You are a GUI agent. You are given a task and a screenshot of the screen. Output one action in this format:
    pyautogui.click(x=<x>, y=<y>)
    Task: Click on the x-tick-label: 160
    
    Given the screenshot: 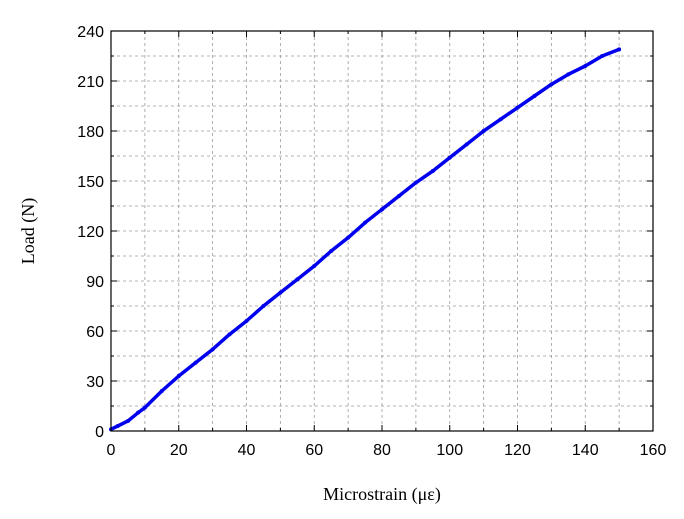 What is the action you would take?
    pyautogui.click(x=653, y=450)
    